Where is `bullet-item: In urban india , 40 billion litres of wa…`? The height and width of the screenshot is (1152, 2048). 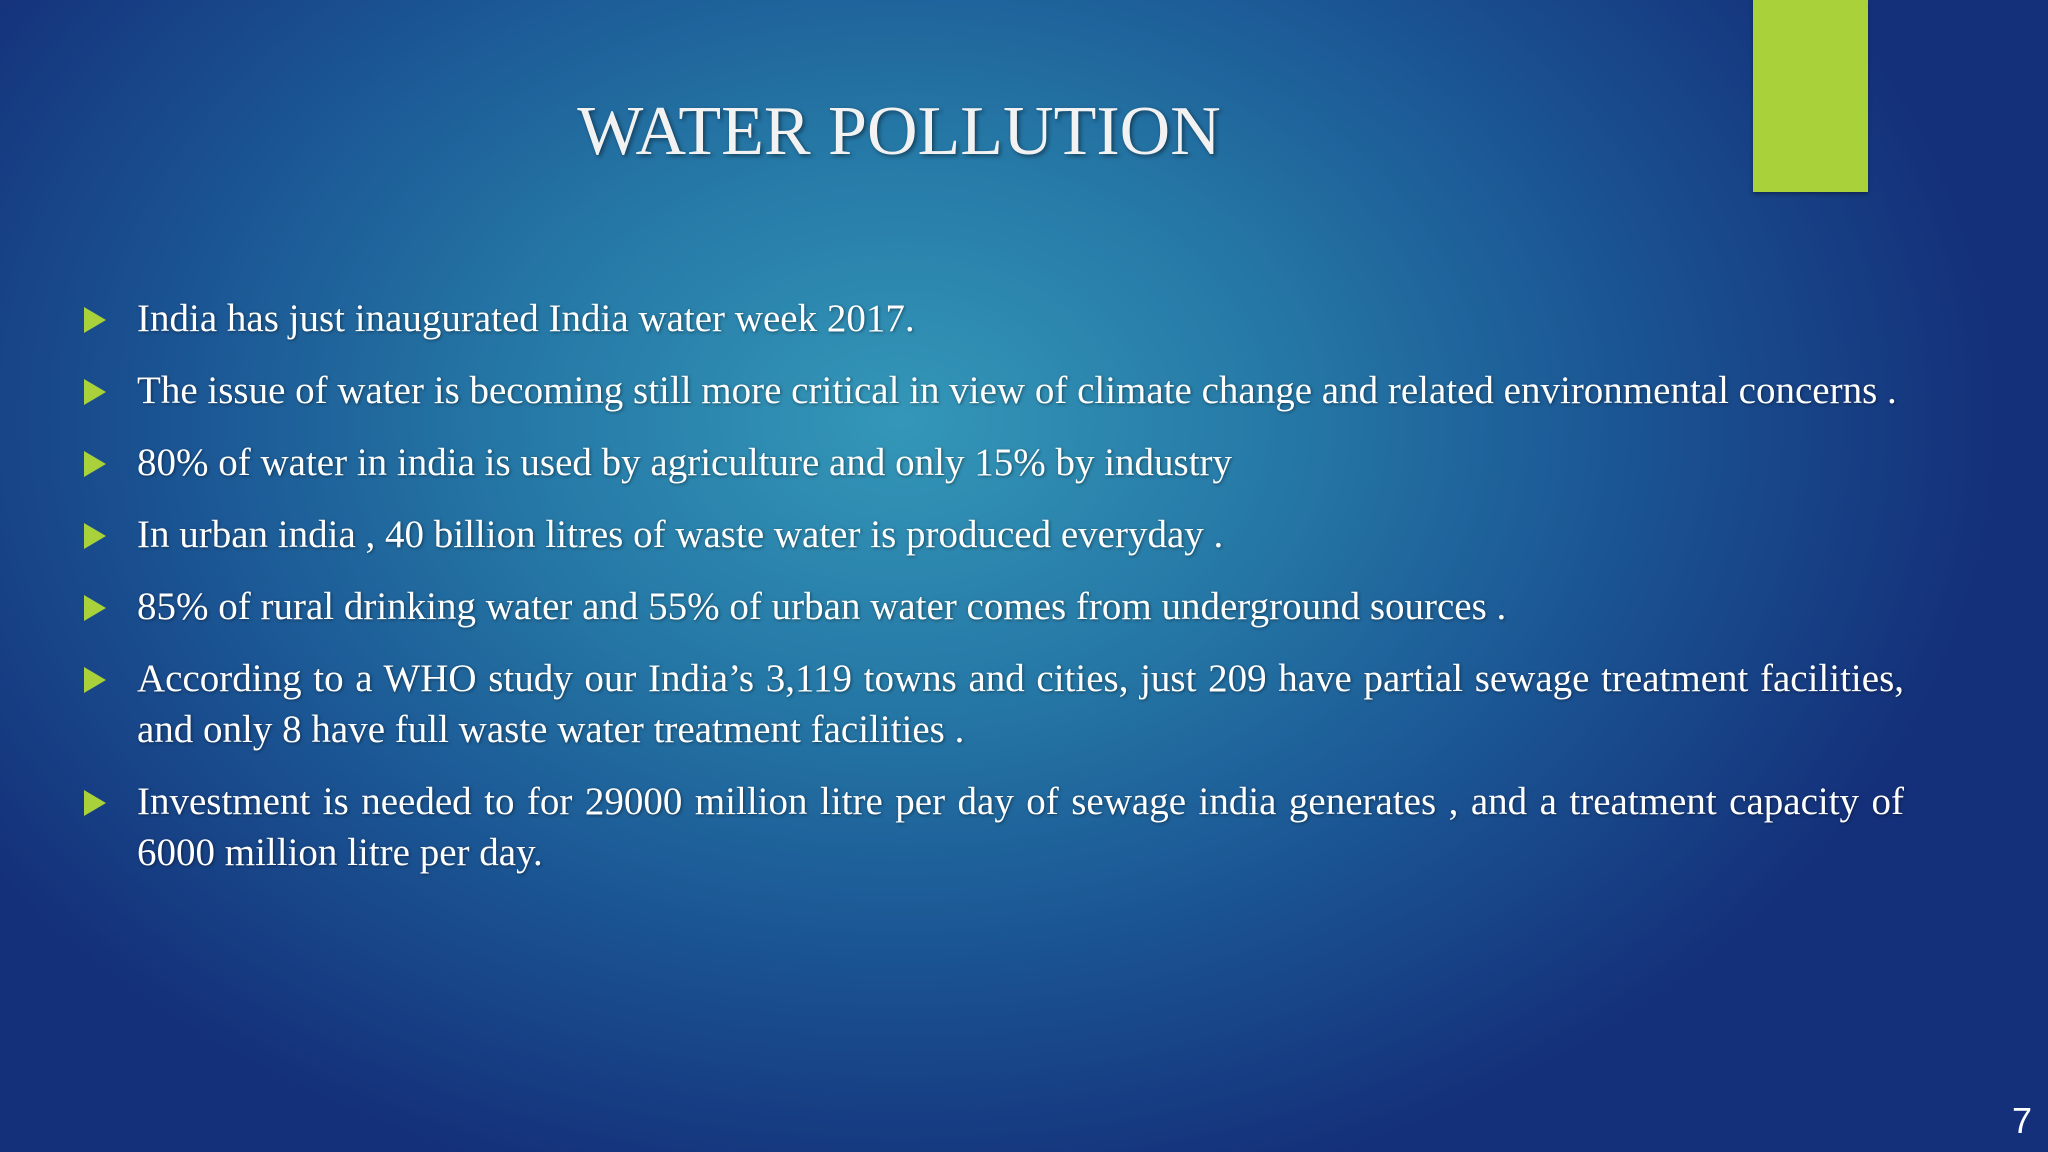
bullet-item: In urban india , 40 billion litres of wa… is located at coordinates (993, 534).